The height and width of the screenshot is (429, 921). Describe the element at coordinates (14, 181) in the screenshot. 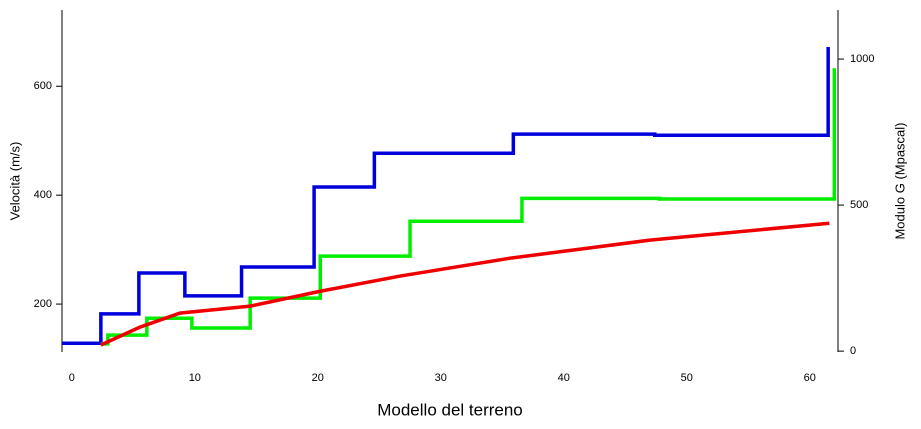

I see `y-axis-label: Velocità (m/s)` at that location.